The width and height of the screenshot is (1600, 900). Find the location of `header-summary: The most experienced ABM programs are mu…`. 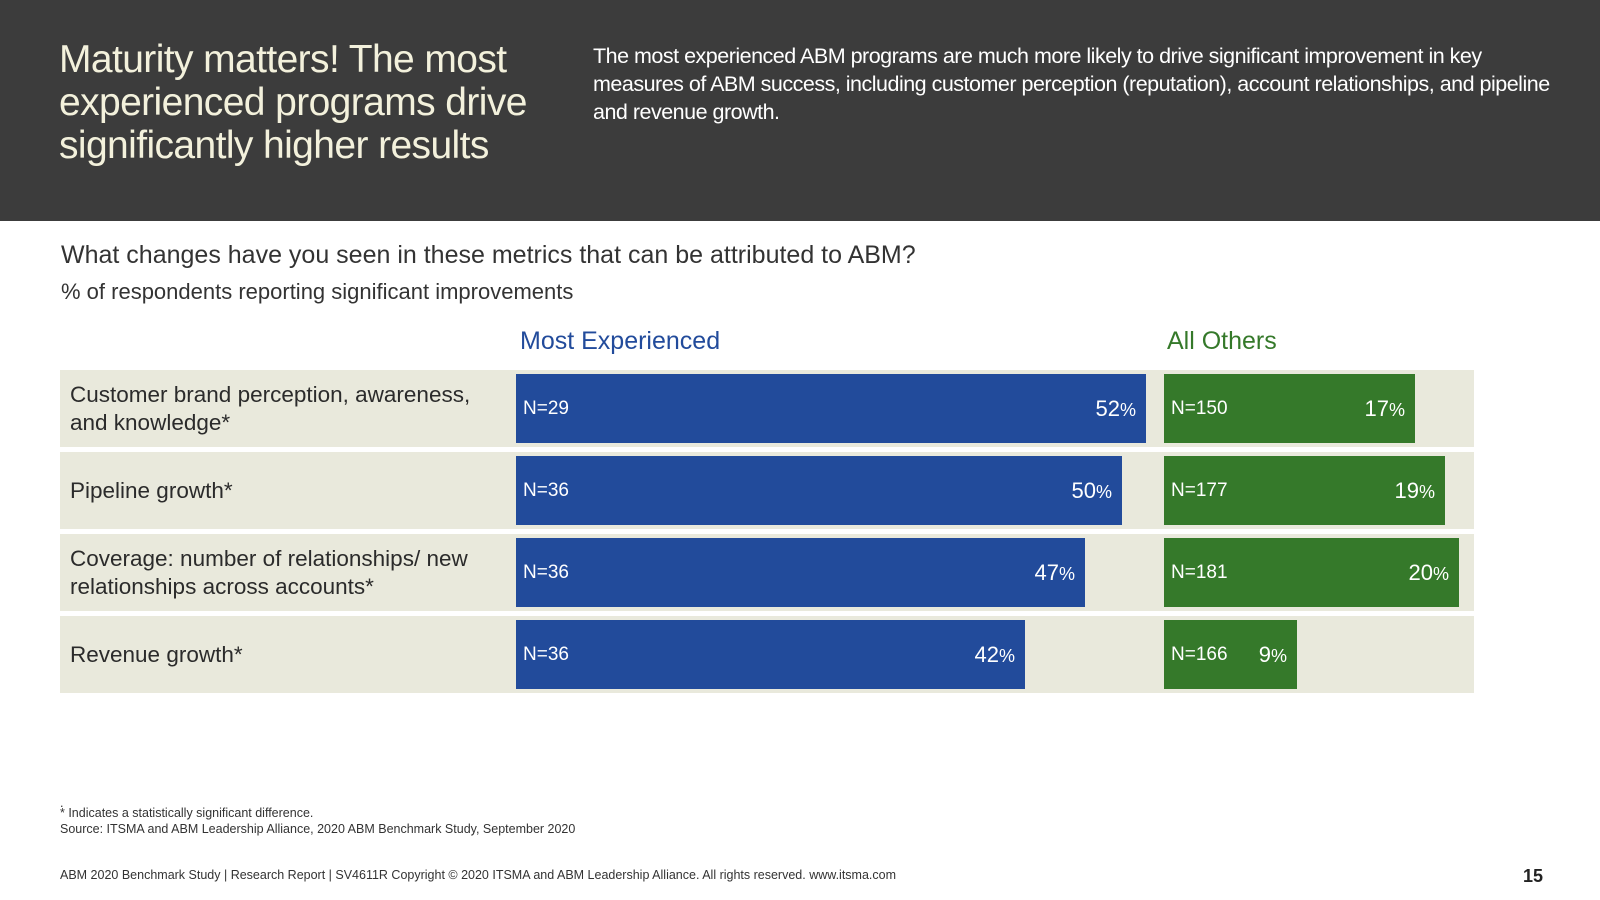

header-summary: The most experienced ABM programs are mu… is located at coordinates (1071, 84).